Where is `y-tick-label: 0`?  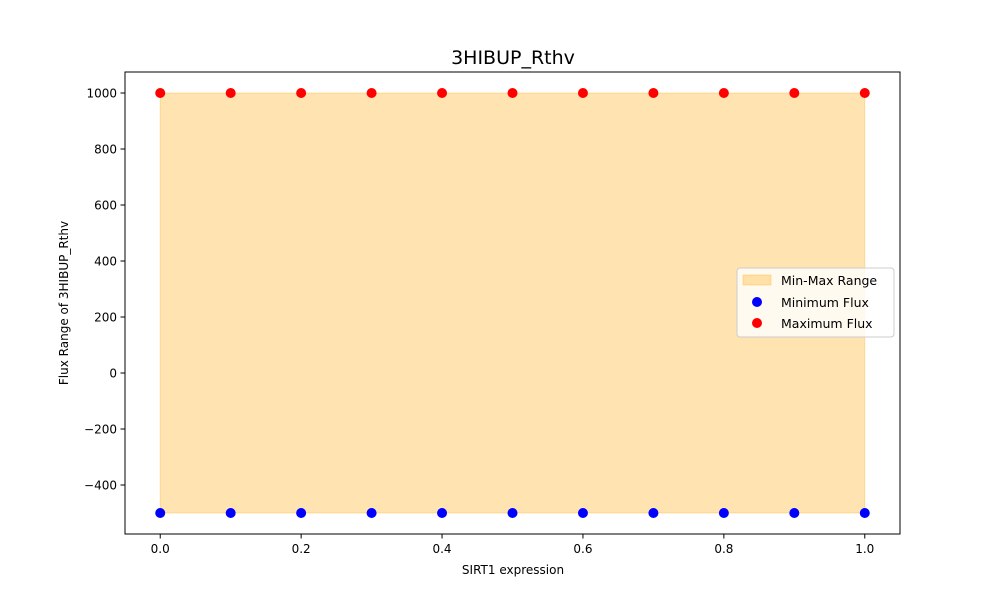 y-tick-label: 0 is located at coordinates (113, 374).